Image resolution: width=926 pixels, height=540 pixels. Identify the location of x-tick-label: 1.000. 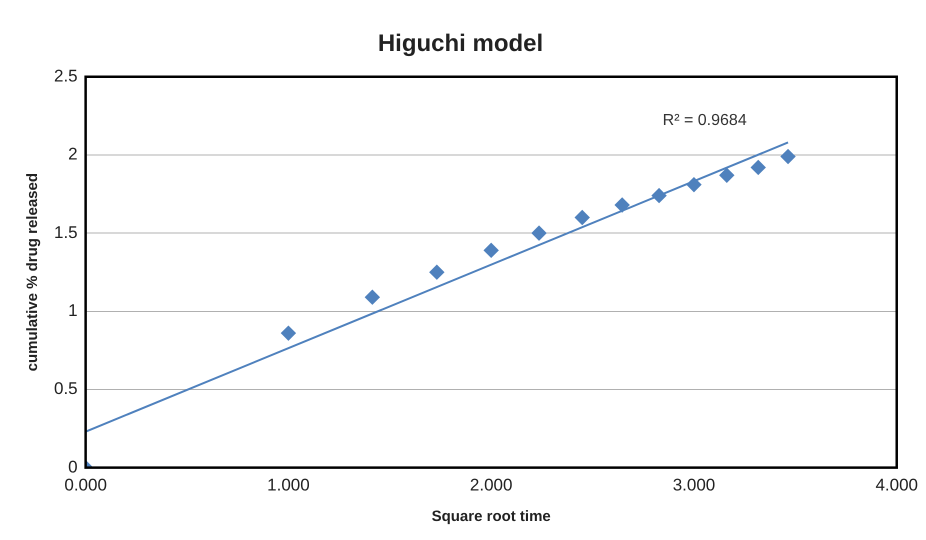
(288, 484).